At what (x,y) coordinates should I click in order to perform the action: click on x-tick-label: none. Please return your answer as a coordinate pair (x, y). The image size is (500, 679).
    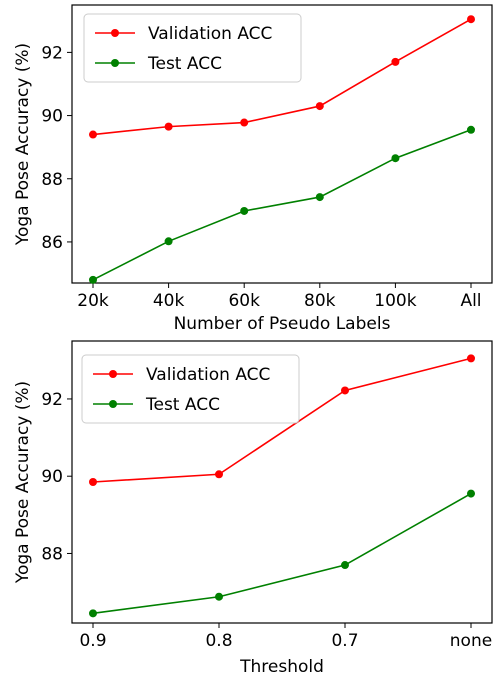
    Looking at the image, I should click on (471, 641).